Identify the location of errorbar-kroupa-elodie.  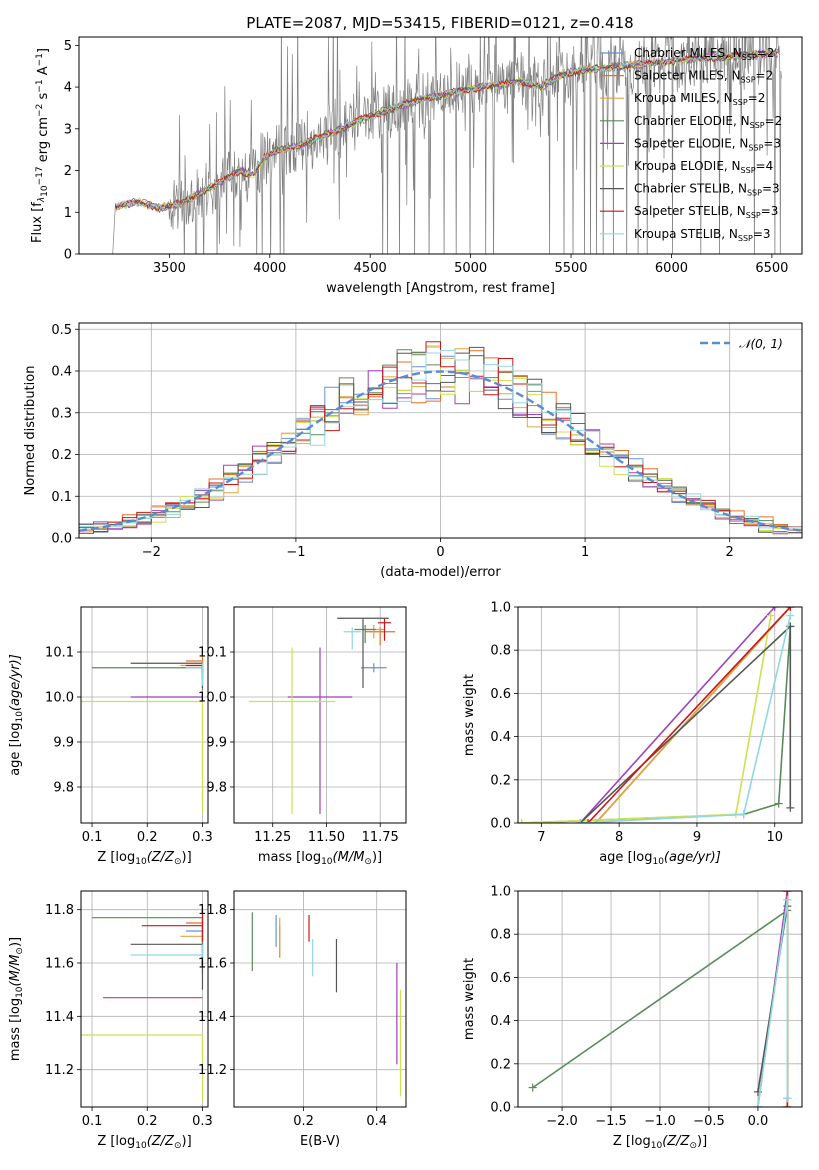
(292, 730).